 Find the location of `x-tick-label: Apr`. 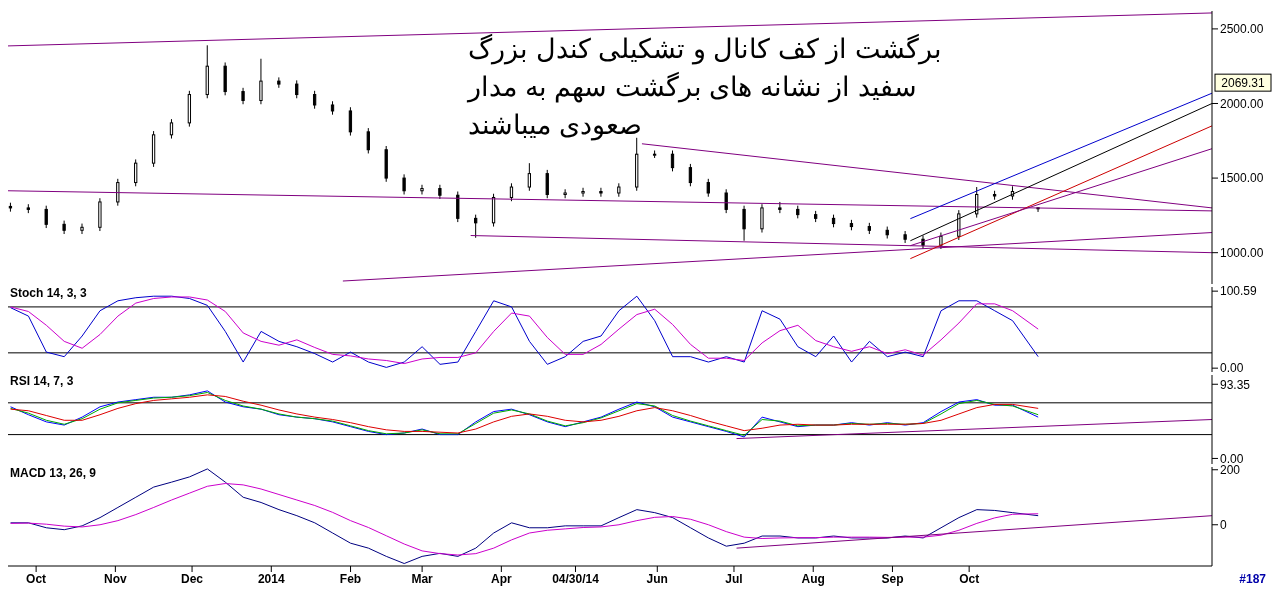

x-tick-label: Apr is located at coordinates (502, 578).